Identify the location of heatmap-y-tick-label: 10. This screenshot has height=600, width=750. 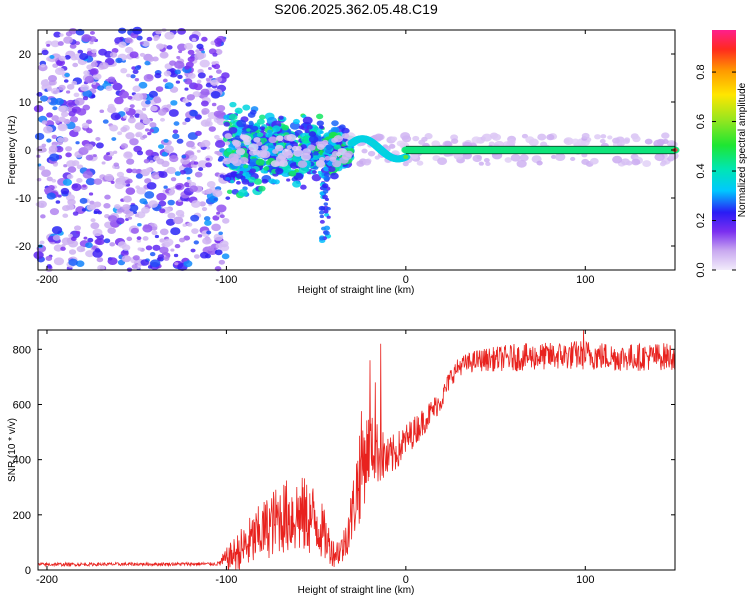
(25, 103).